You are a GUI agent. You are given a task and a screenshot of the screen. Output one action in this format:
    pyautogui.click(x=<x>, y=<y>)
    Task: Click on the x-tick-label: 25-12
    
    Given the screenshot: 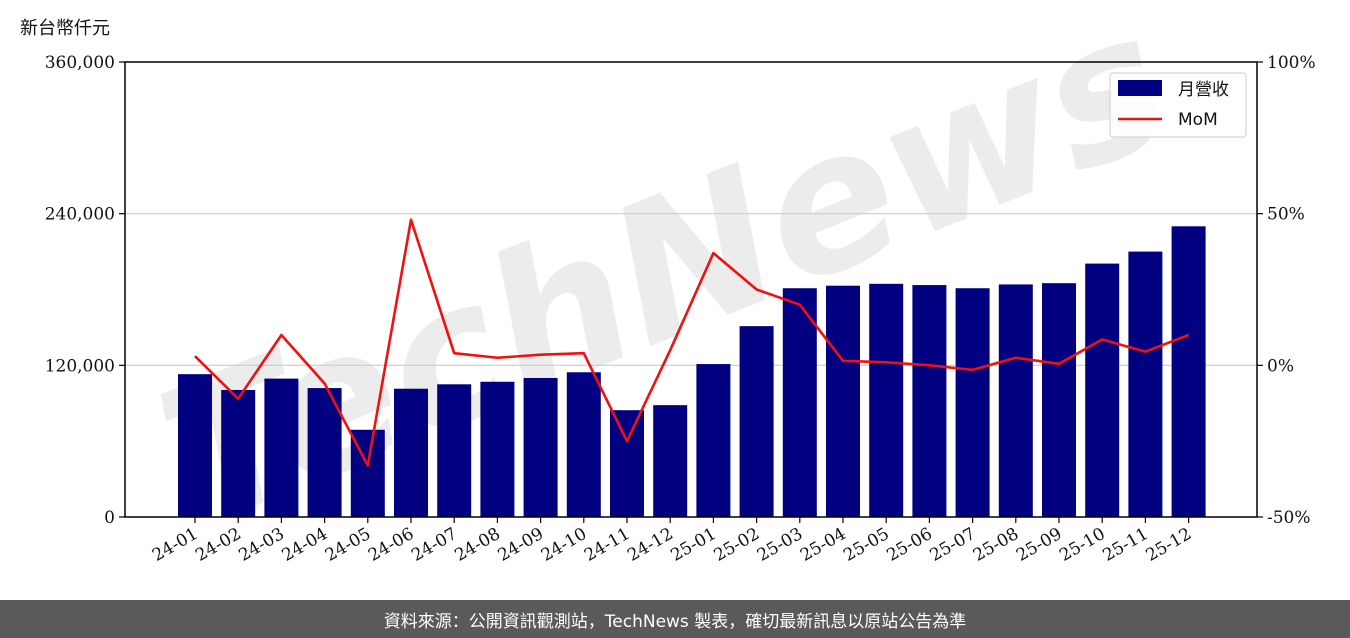 What is the action you would take?
    pyautogui.click(x=1169, y=545)
    